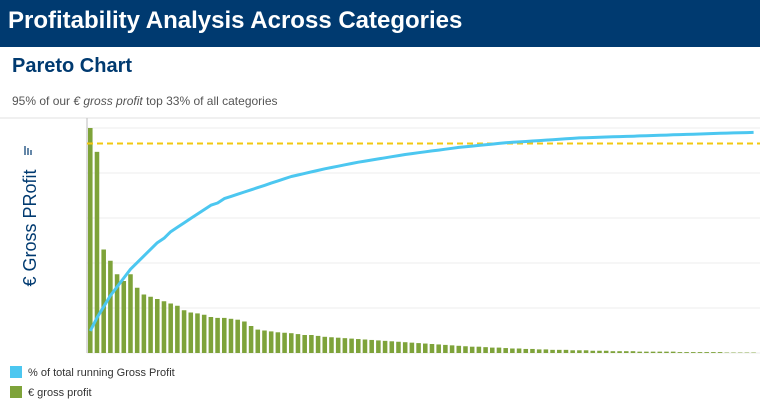 The height and width of the screenshot is (408, 760). What do you see at coordinates (101, 373) in the screenshot?
I see `legend-label: % of total running Gross Profit` at bounding box center [101, 373].